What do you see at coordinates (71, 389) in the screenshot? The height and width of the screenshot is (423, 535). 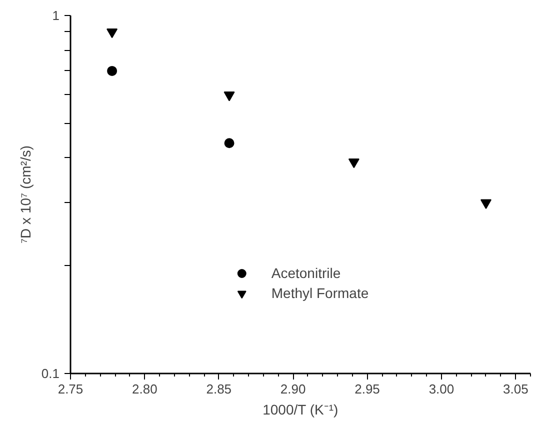 I see `x-tick-label: 2.75` at bounding box center [71, 389].